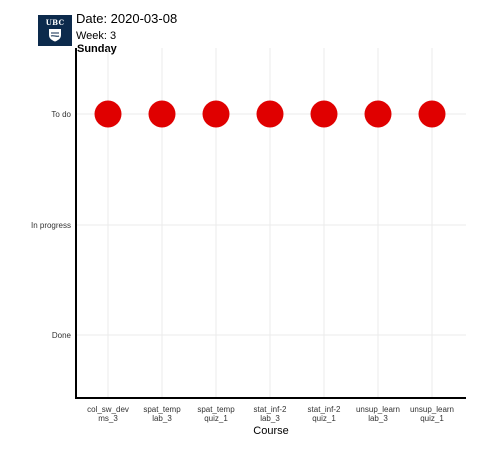  What do you see at coordinates (96, 36) in the screenshot?
I see `week-label: Week: 3` at bounding box center [96, 36].